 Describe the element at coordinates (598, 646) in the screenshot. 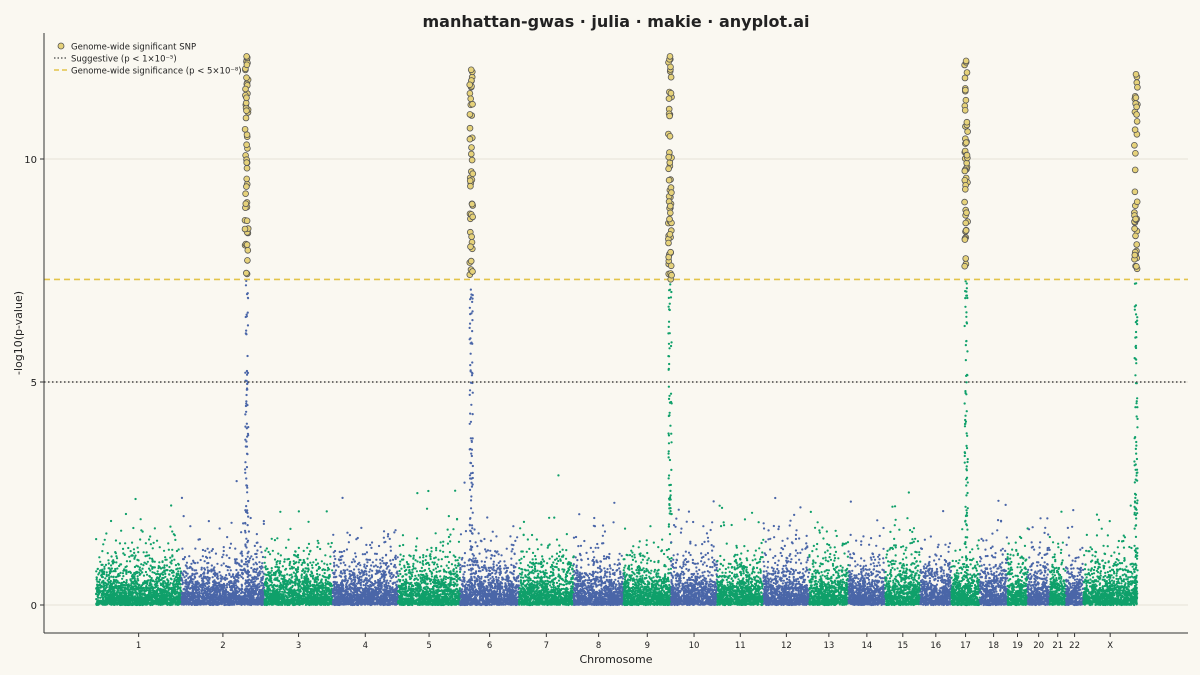

I see `x-tick-label: 8` at that location.